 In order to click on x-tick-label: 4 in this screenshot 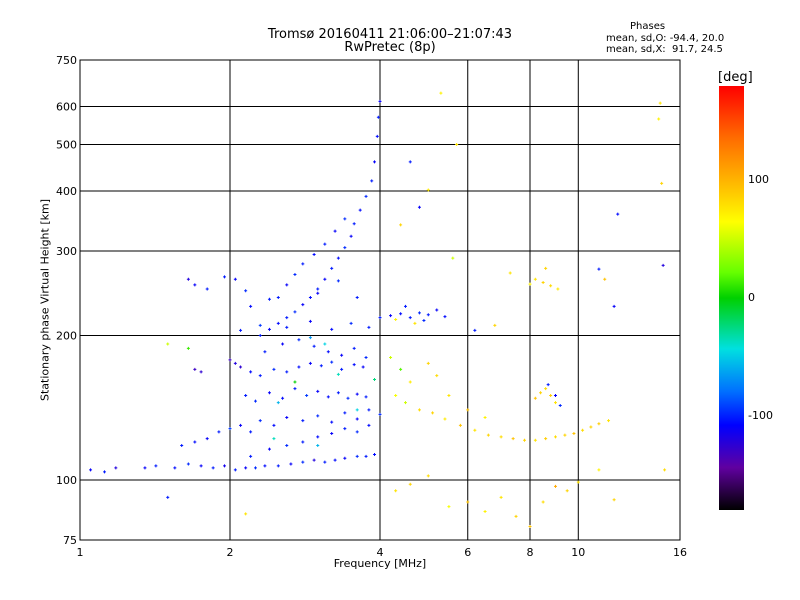, I will do `click(380, 552)`.